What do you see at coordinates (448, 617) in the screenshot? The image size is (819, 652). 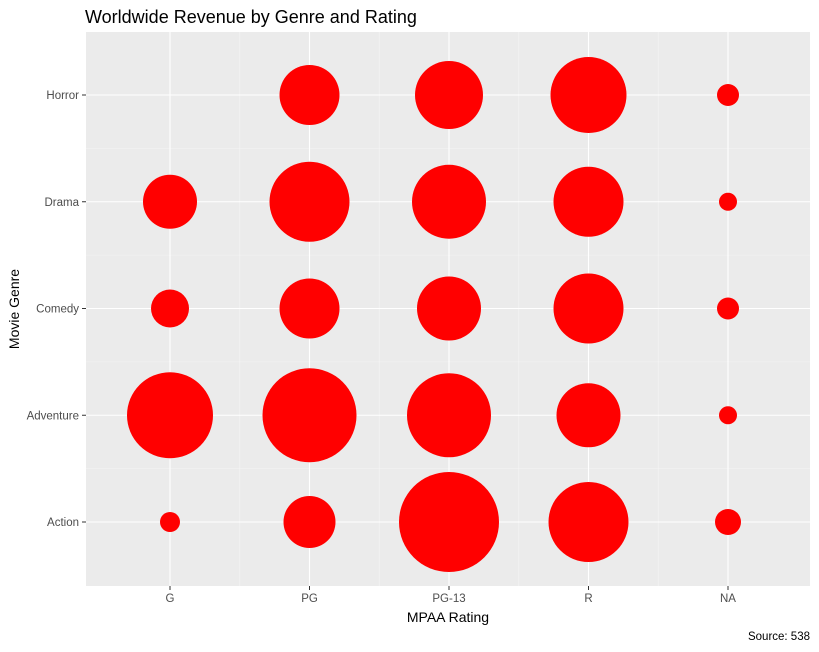 I see `x-axis-title: MPAA Rating` at bounding box center [448, 617].